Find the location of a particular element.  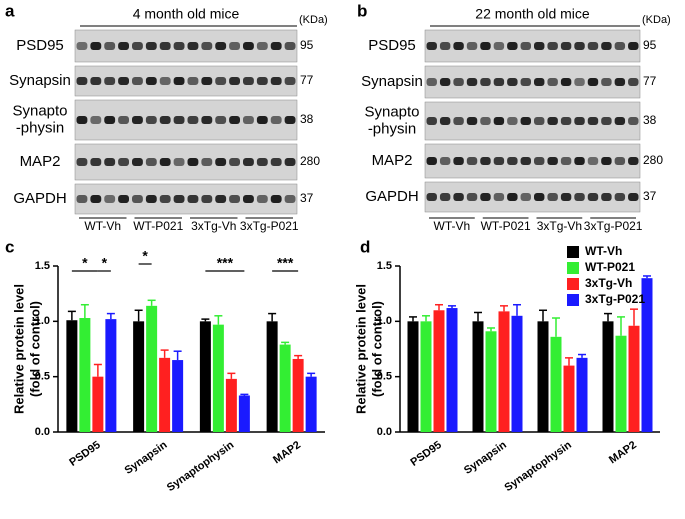

y-tick-label: 1.5 is located at coordinates (42, 266).